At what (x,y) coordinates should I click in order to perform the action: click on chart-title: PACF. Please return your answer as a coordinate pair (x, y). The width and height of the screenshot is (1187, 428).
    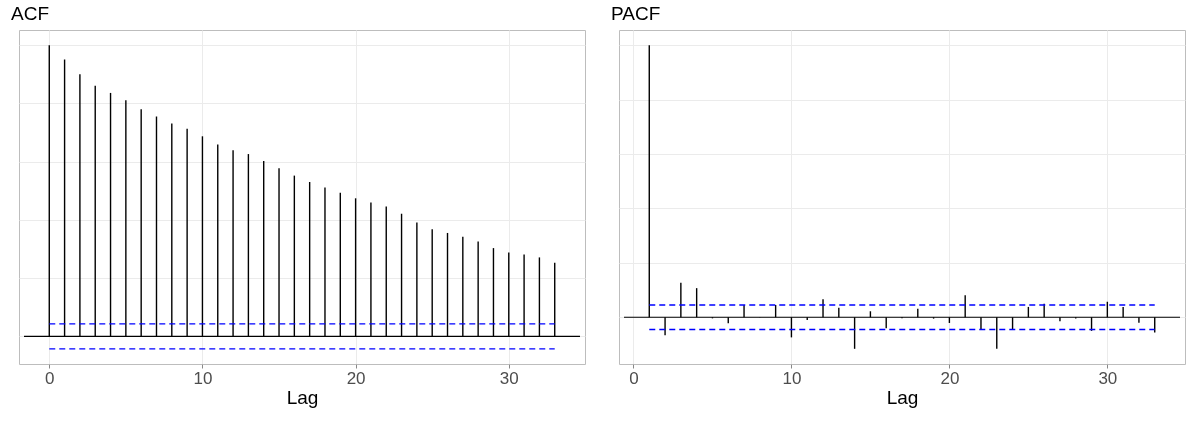
    Looking at the image, I should click on (636, 13).